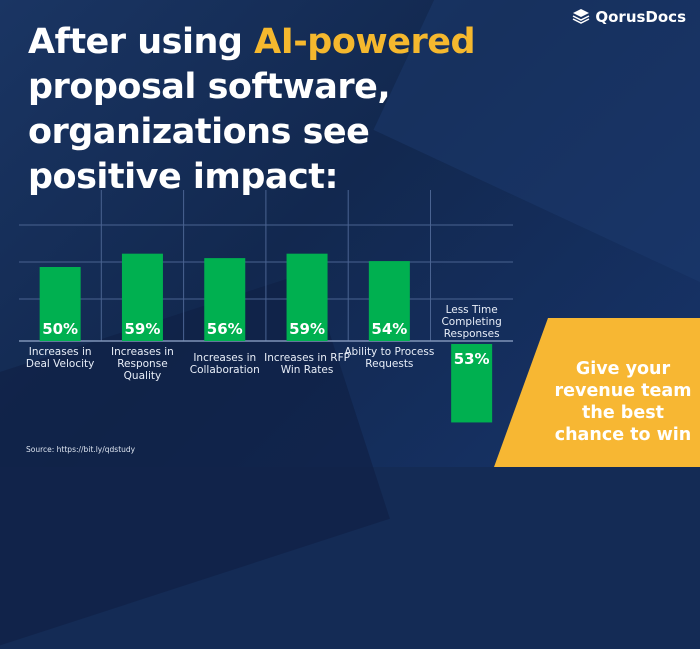  I want to click on category-label: Increases in Response Quality, so click(142, 364).